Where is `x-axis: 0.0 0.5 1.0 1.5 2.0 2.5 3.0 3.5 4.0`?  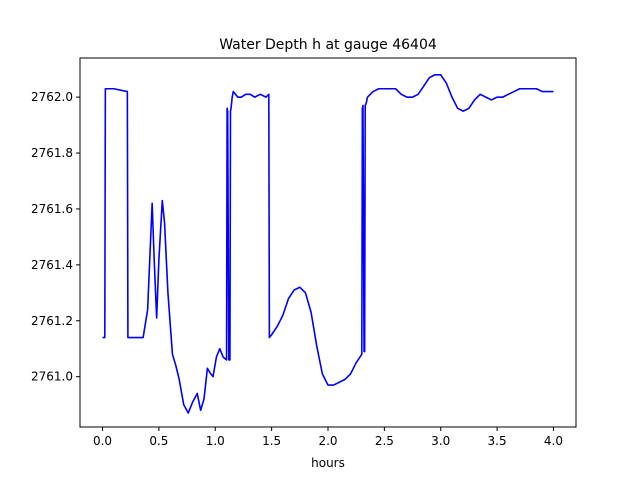
x-axis: 0.0 0.5 1.0 1.5 2.0 2.5 3.0 3.5 4.0 is located at coordinates (328, 437).